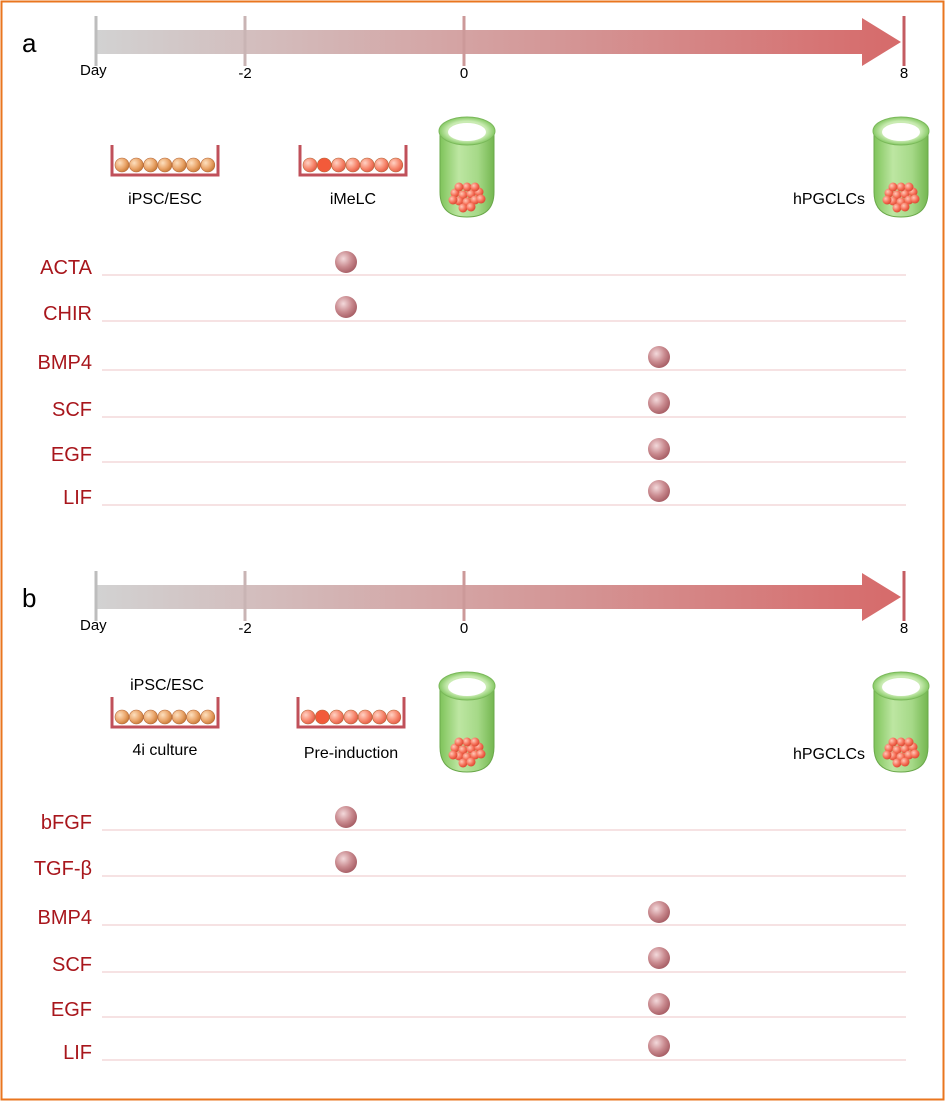 This screenshot has height=1101, width=945. Describe the element at coordinates (165, 750) in the screenshot. I see `stage-sublabel: 4i culture` at that location.